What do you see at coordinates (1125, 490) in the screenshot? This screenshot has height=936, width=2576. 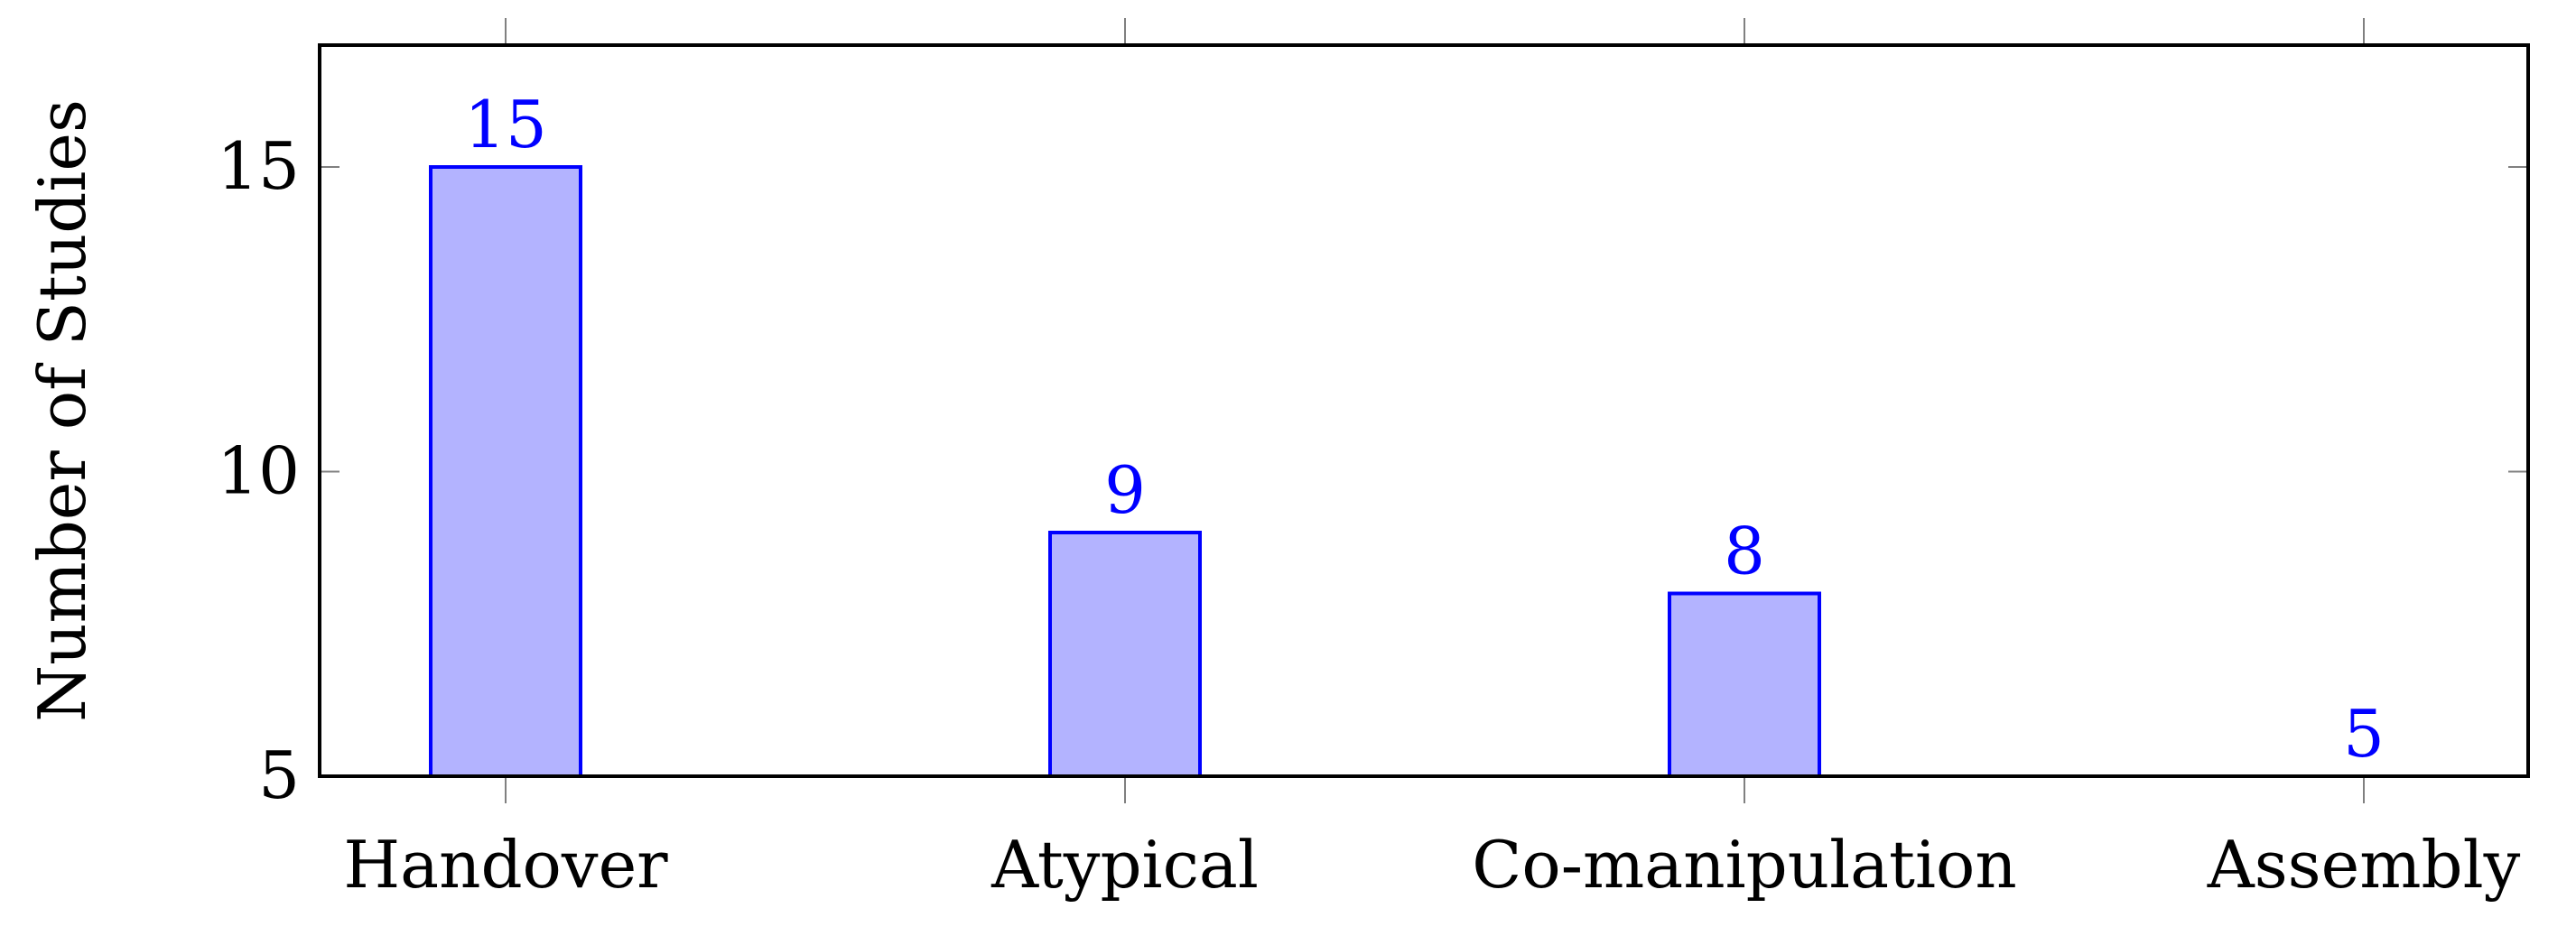 I see `bar-value-label: 9` at bounding box center [1125, 490].